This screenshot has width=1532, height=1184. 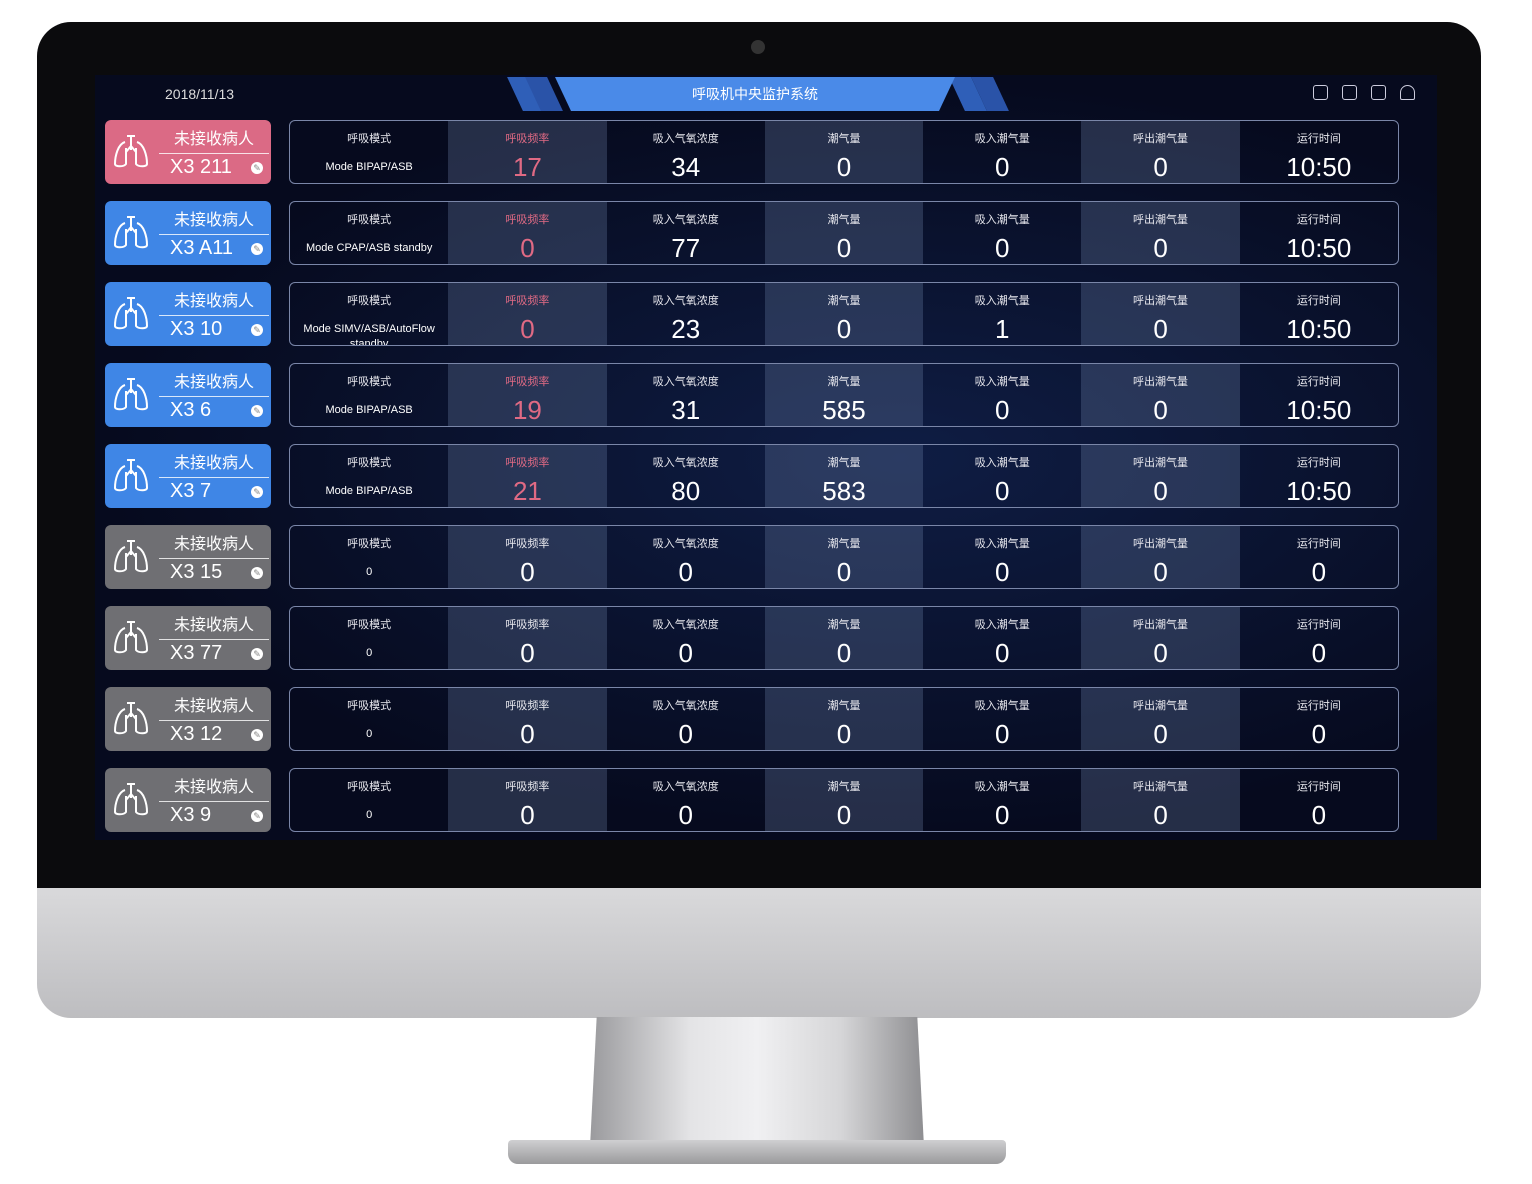 What do you see at coordinates (686, 410) in the screenshot?
I see `cell-value: 31` at bounding box center [686, 410].